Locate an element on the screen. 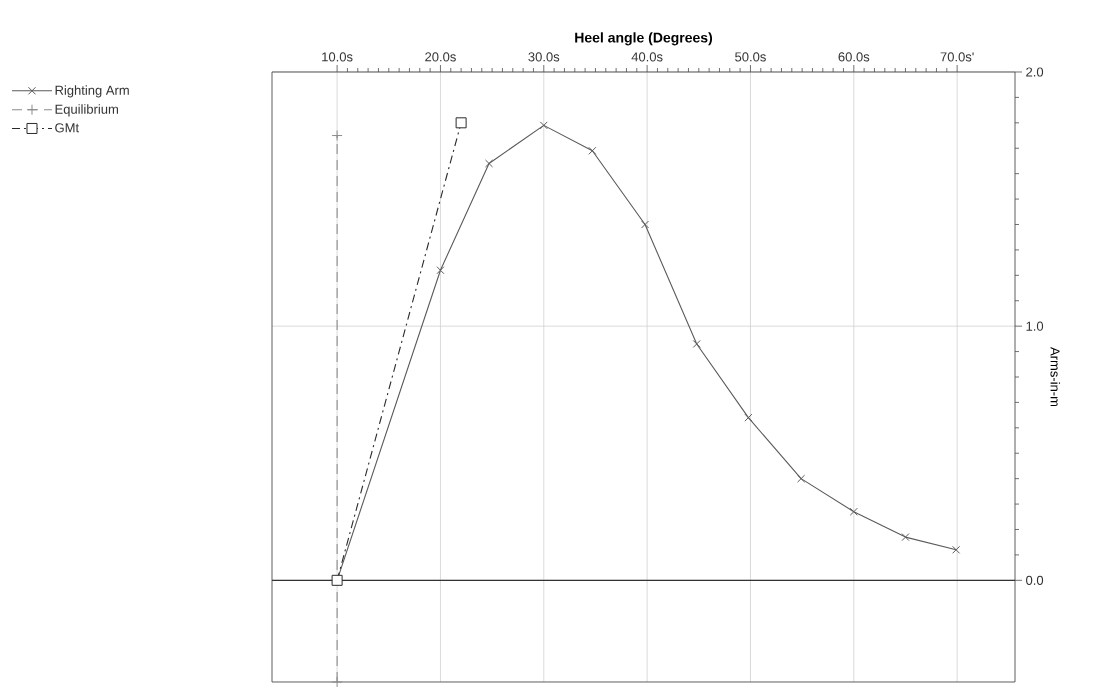 The height and width of the screenshot is (687, 1103). x-tick-label: 30.0s is located at coordinates (544, 57).